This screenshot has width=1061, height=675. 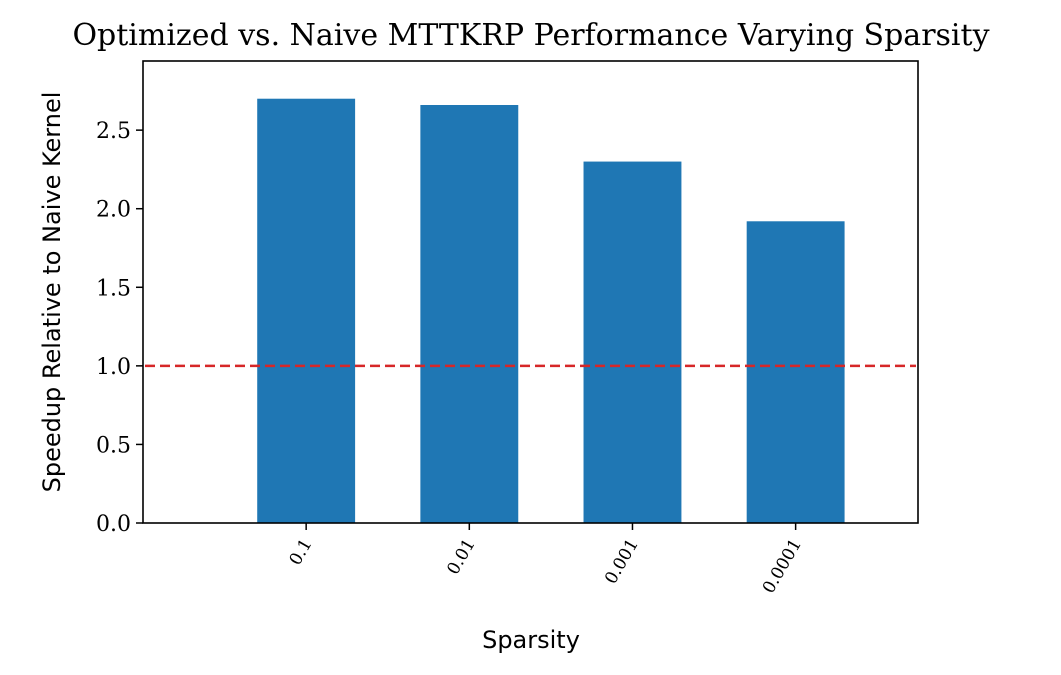 What do you see at coordinates (546, 560) in the screenshot?
I see `x-axis-ticks: 0.1 0.01 0.001 0.0001` at bounding box center [546, 560].